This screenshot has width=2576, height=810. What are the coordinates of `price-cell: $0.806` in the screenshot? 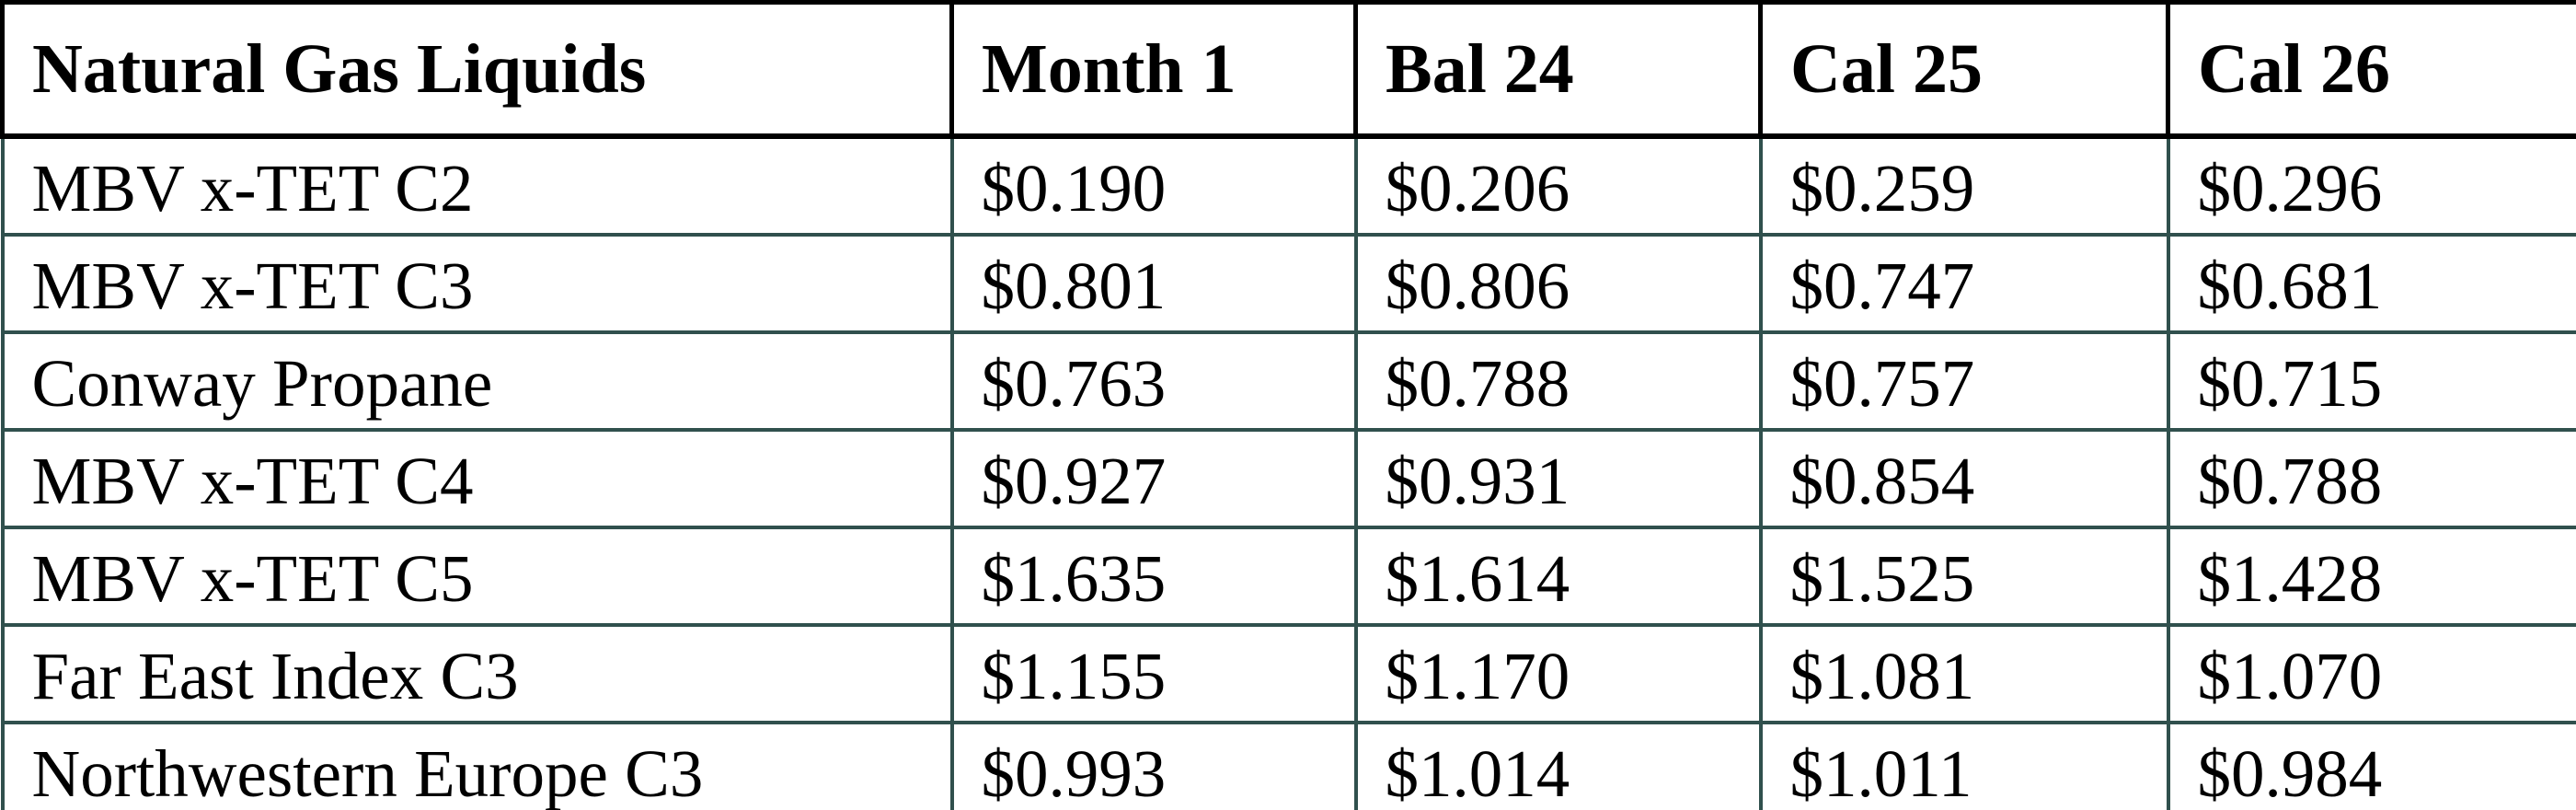 It's located at (1558, 283).